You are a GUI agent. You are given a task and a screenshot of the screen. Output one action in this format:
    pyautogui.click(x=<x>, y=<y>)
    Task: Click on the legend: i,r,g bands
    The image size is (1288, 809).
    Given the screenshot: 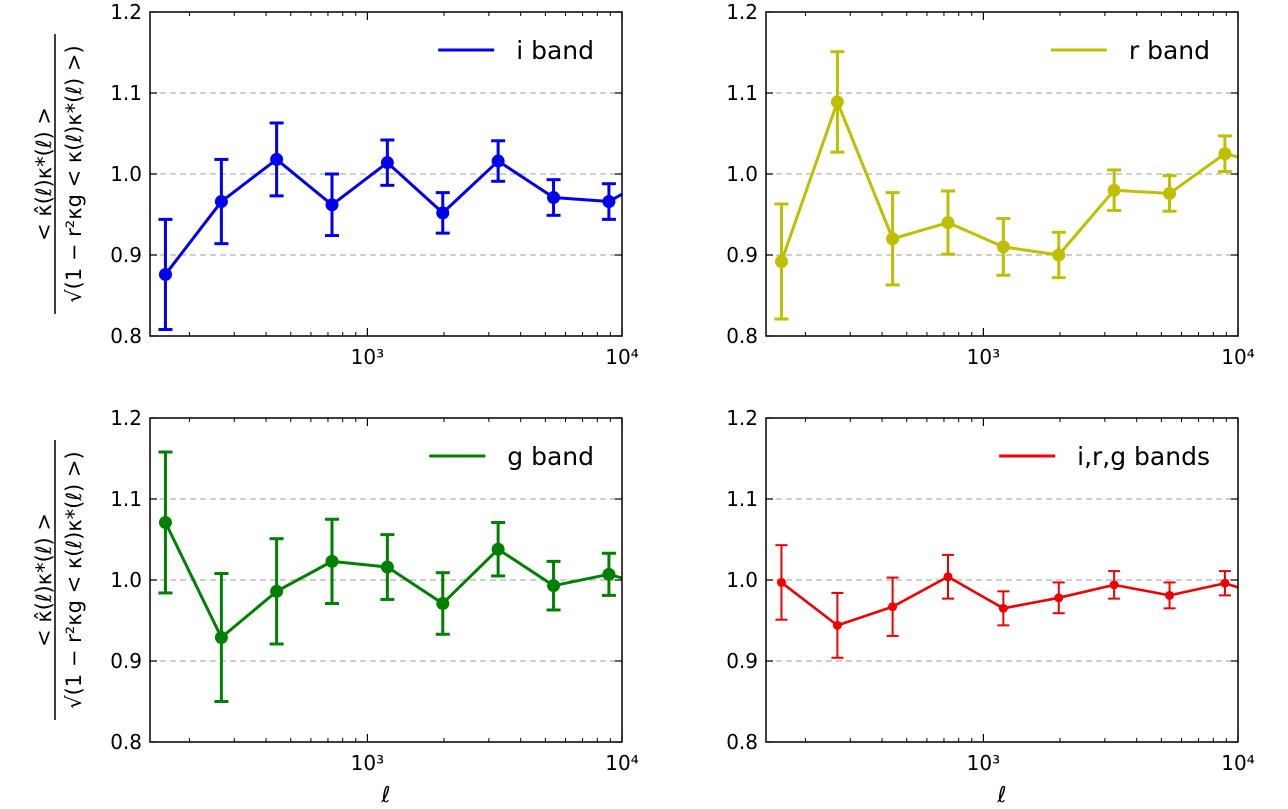 What is the action you would take?
    pyautogui.click(x=1104, y=456)
    